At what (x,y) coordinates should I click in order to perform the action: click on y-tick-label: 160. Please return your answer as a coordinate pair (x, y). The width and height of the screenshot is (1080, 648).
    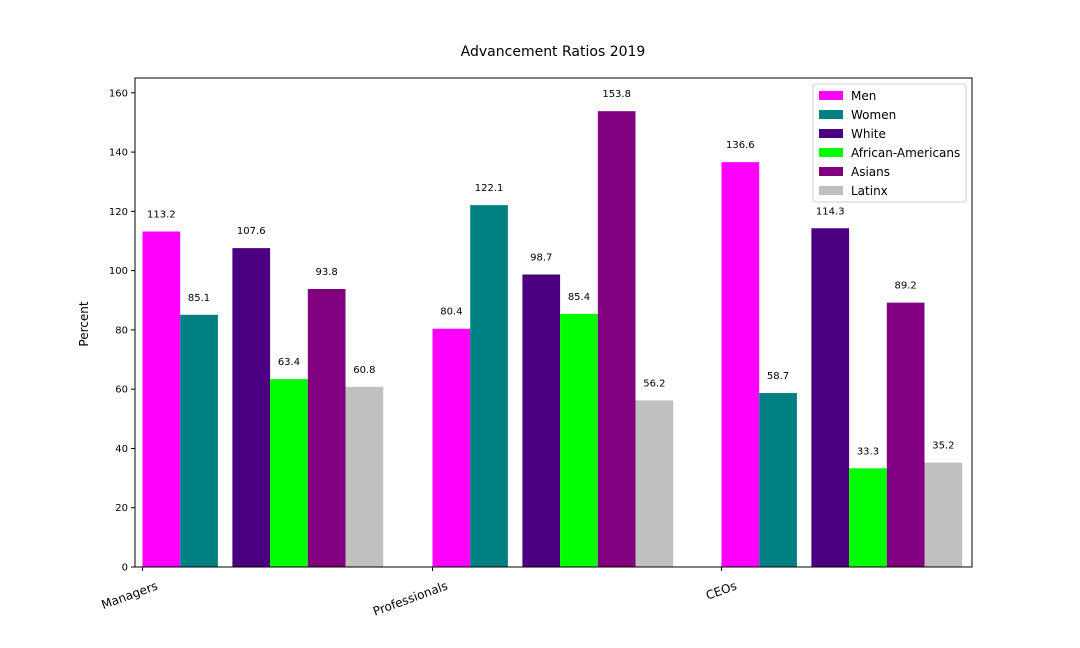
    Looking at the image, I should click on (118, 93).